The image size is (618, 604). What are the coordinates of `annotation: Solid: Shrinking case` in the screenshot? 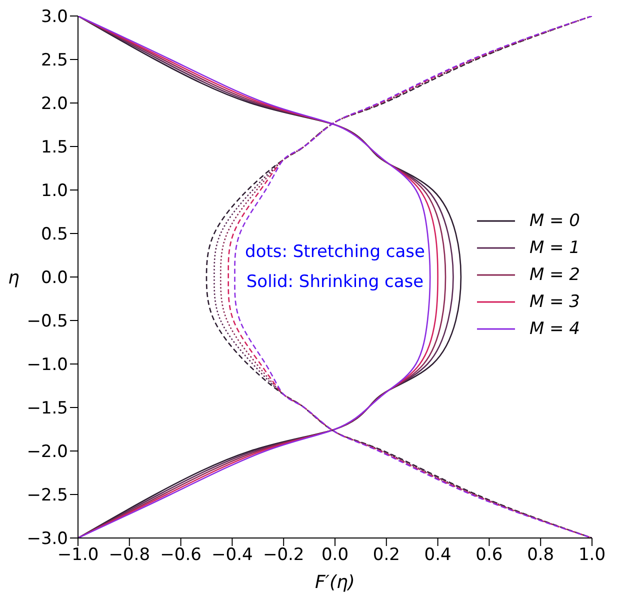 It's located at (335, 282).